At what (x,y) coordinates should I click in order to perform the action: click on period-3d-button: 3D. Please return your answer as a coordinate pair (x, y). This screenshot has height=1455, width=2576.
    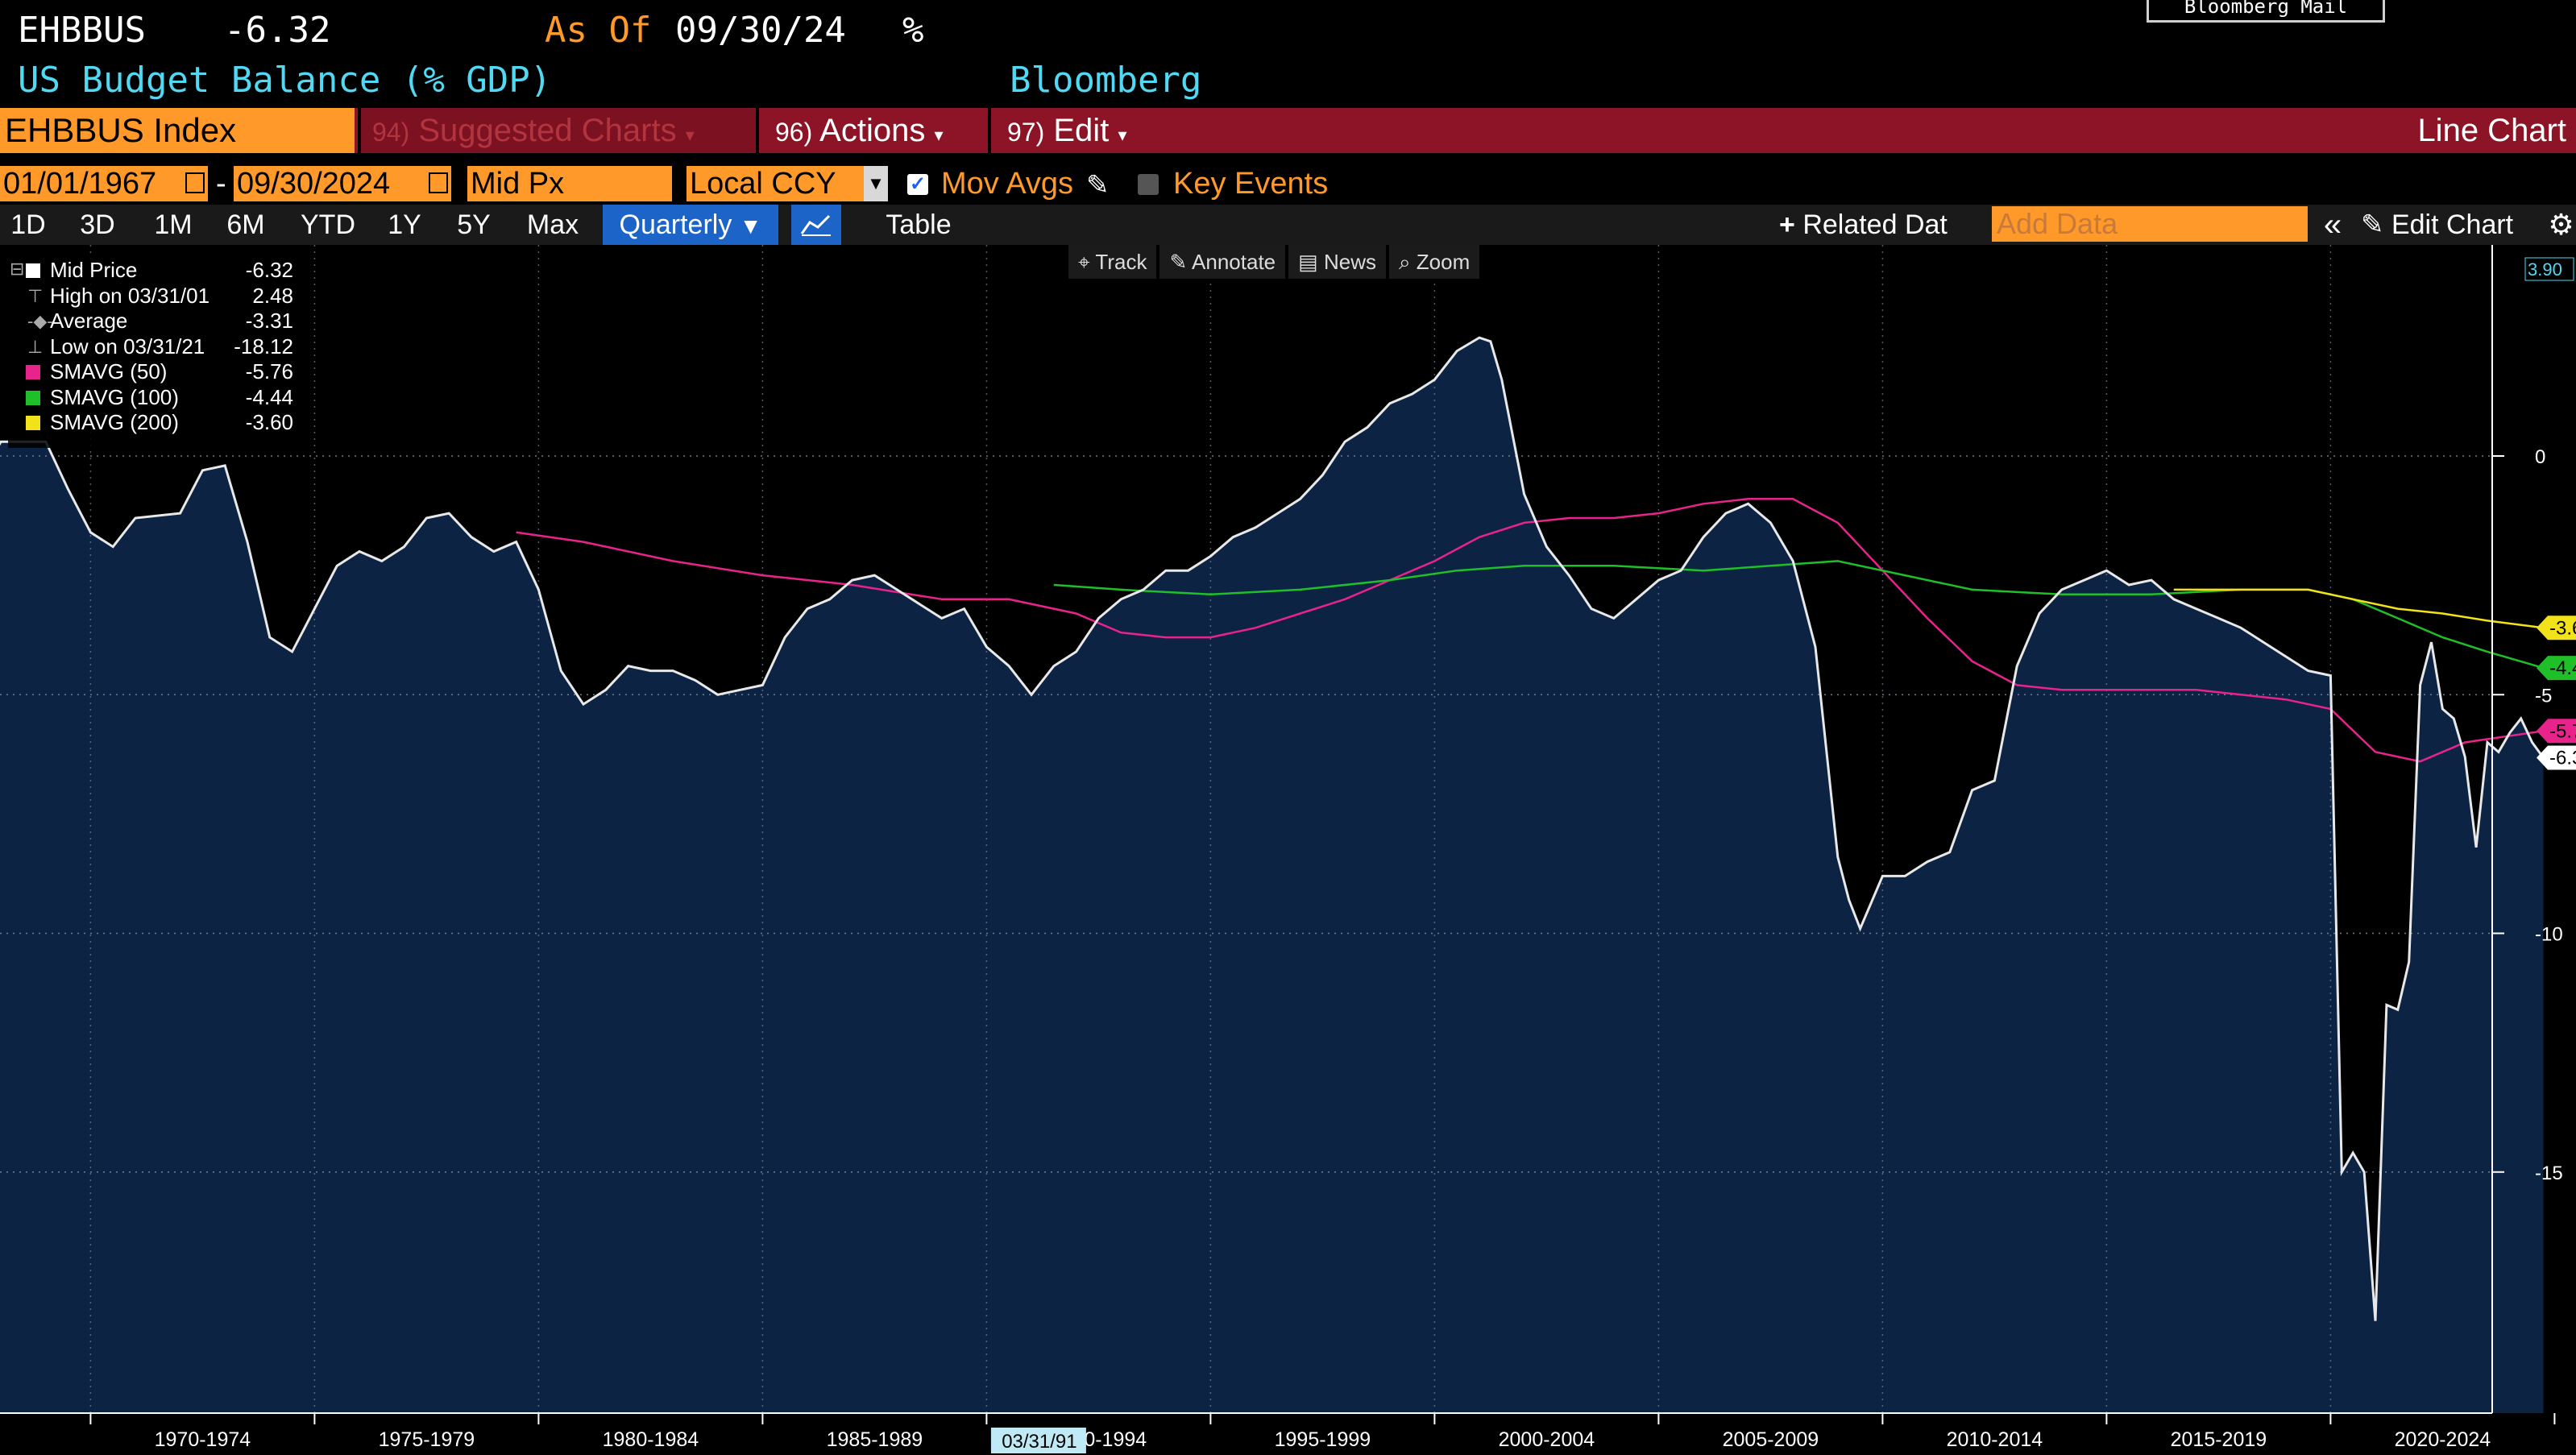
    Looking at the image, I should click on (97, 224).